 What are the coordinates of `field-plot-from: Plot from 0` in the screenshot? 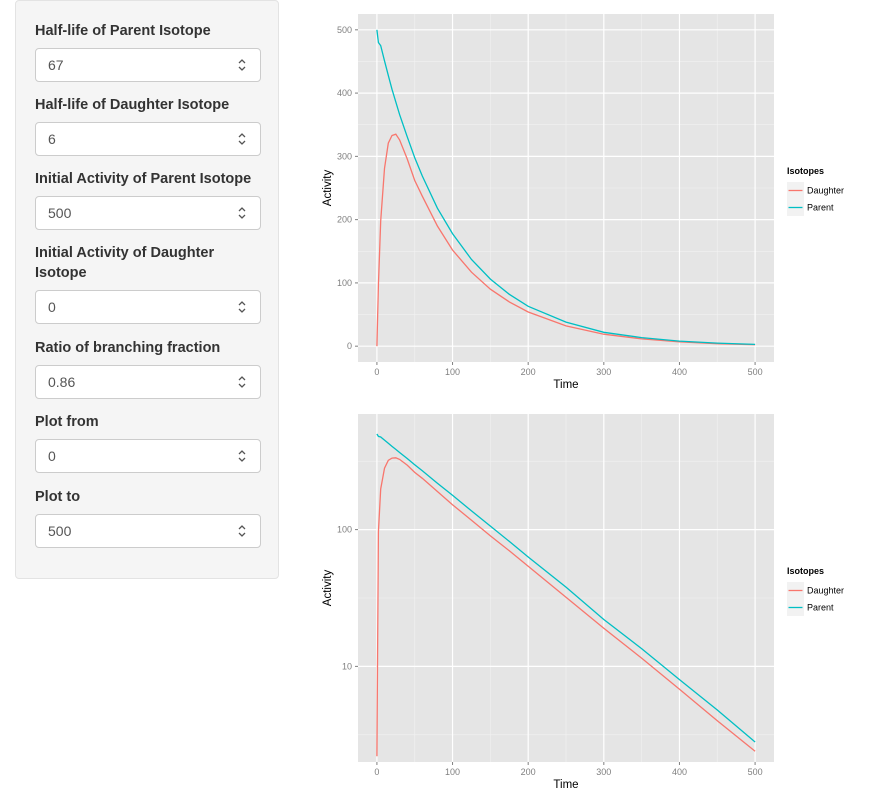 It's located at (148, 442).